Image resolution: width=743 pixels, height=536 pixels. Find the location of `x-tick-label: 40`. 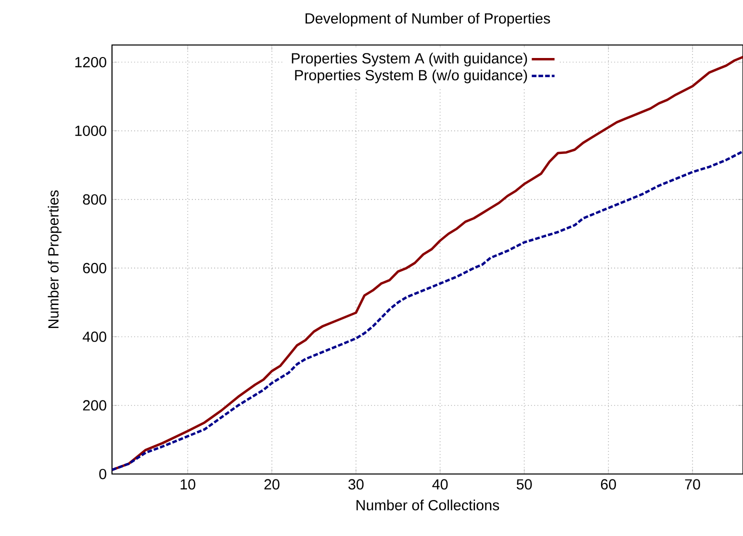

x-tick-label: 40 is located at coordinates (440, 484).